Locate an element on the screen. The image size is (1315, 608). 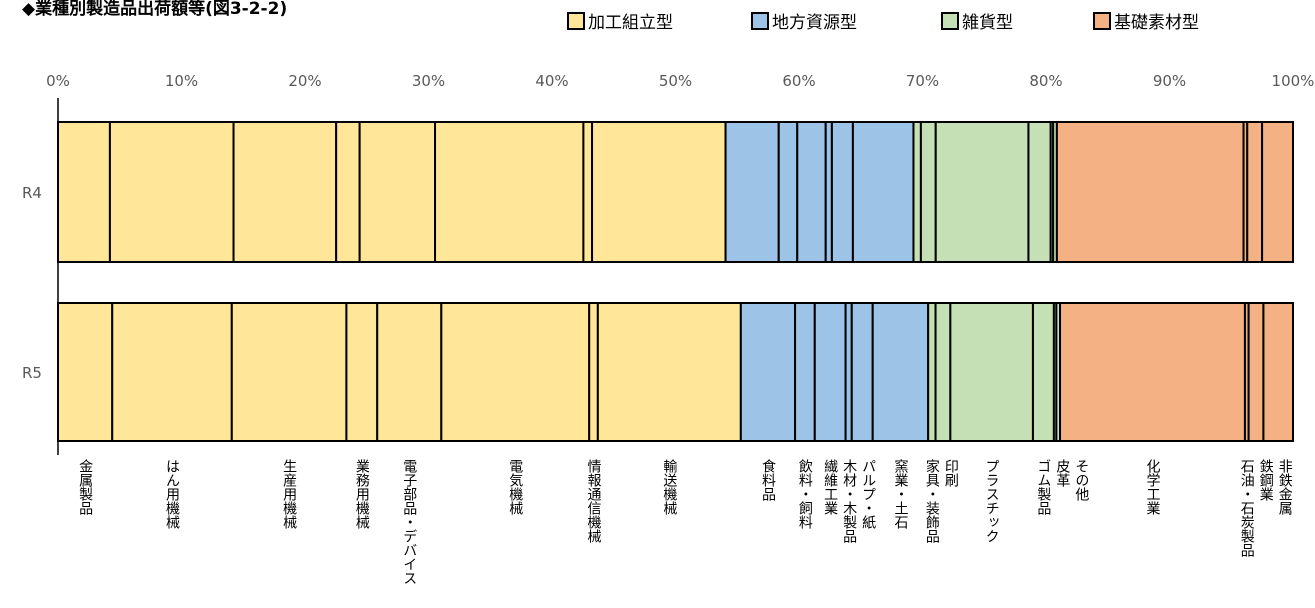
segment-label: 業務用機械 is located at coordinates (362, 494).